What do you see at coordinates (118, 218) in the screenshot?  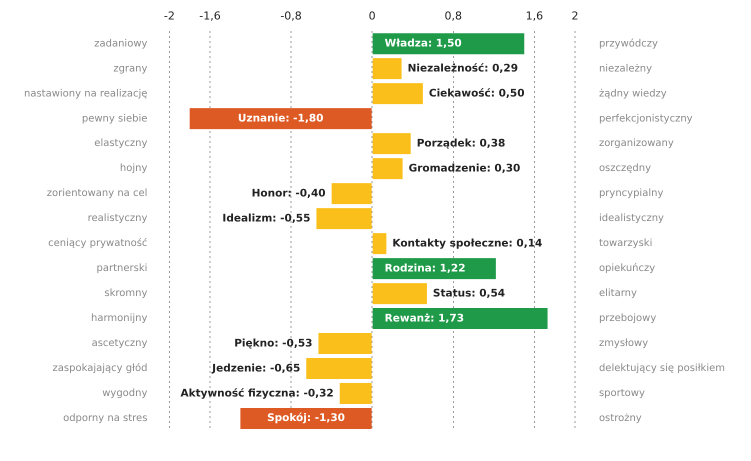 I see `y-tick-label: realistyczny` at bounding box center [118, 218].